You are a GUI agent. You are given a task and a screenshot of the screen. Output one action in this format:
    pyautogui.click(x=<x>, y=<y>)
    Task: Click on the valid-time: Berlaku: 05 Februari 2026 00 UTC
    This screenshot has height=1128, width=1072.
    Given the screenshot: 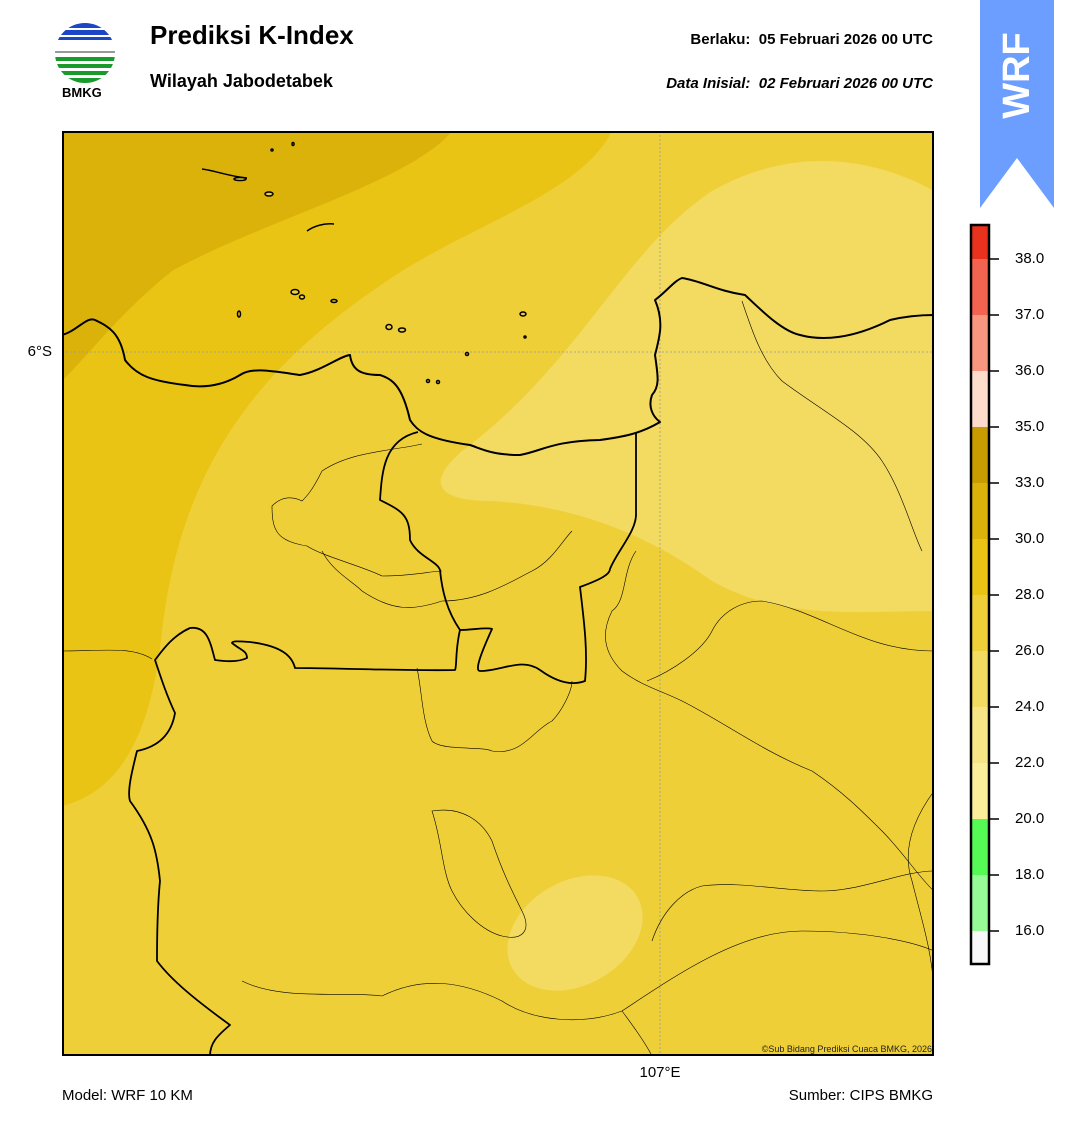 What is the action you would take?
    pyautogui.click(x=811, y=39)
    